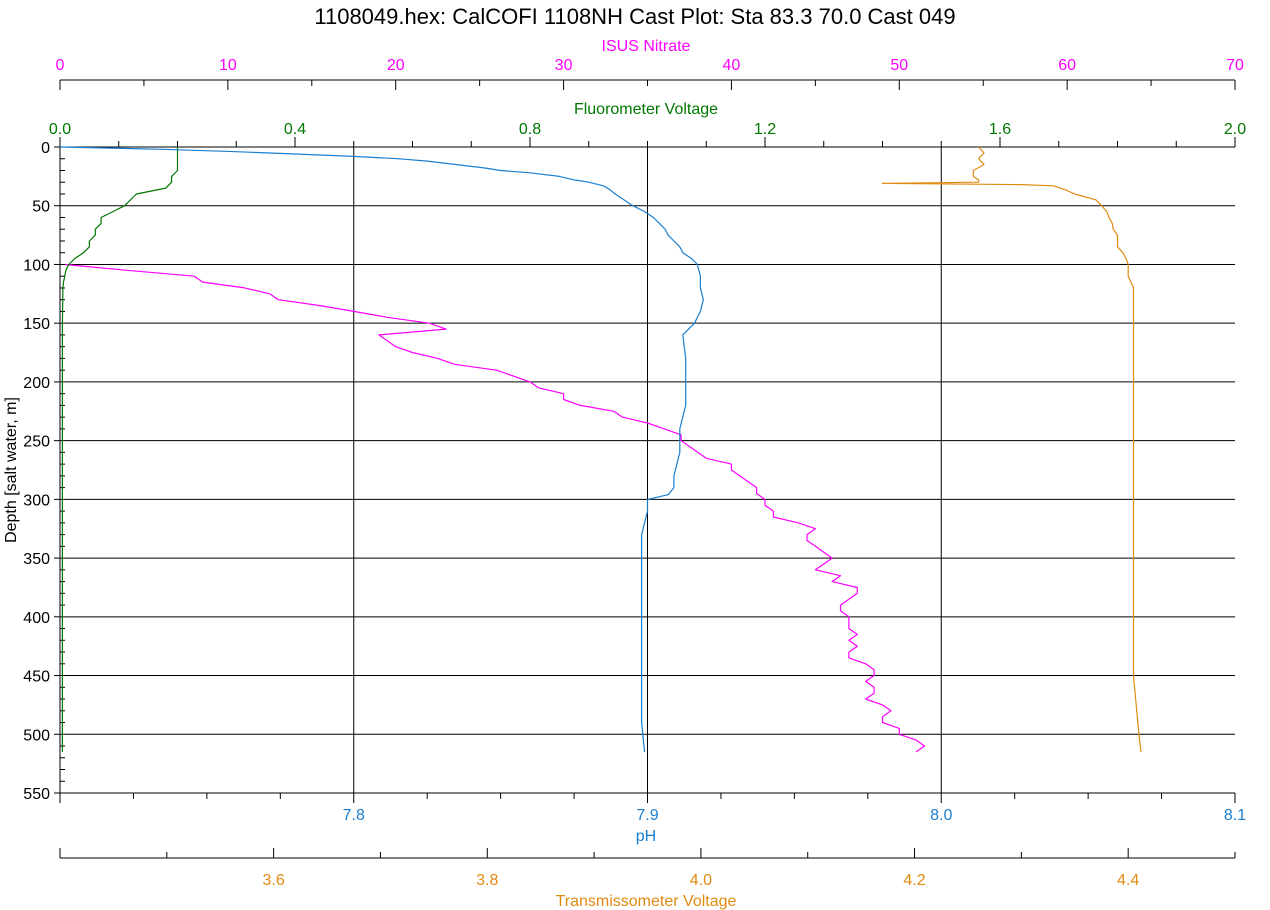 This screenshot has width=1270, height=910. Describe the element at coordinates (36, 794) in the screenshot. I see `depth-tick-label: 550` at that location.